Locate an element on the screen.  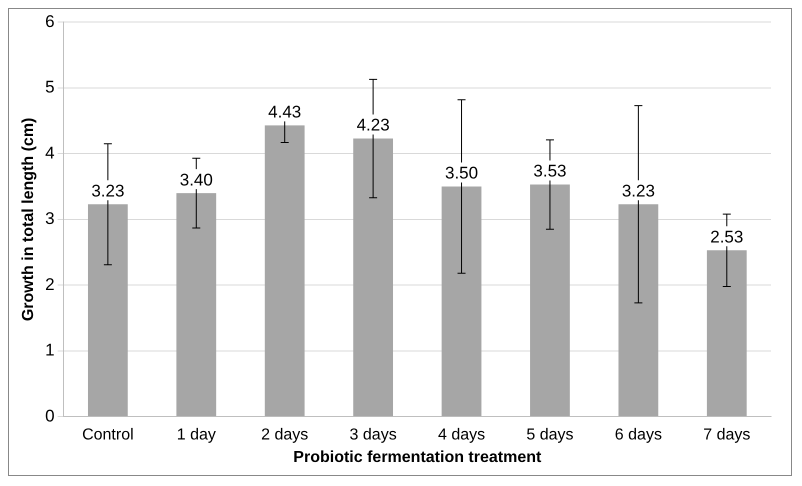
x-tick-label: 1 day is located at coordinates (196, 435).